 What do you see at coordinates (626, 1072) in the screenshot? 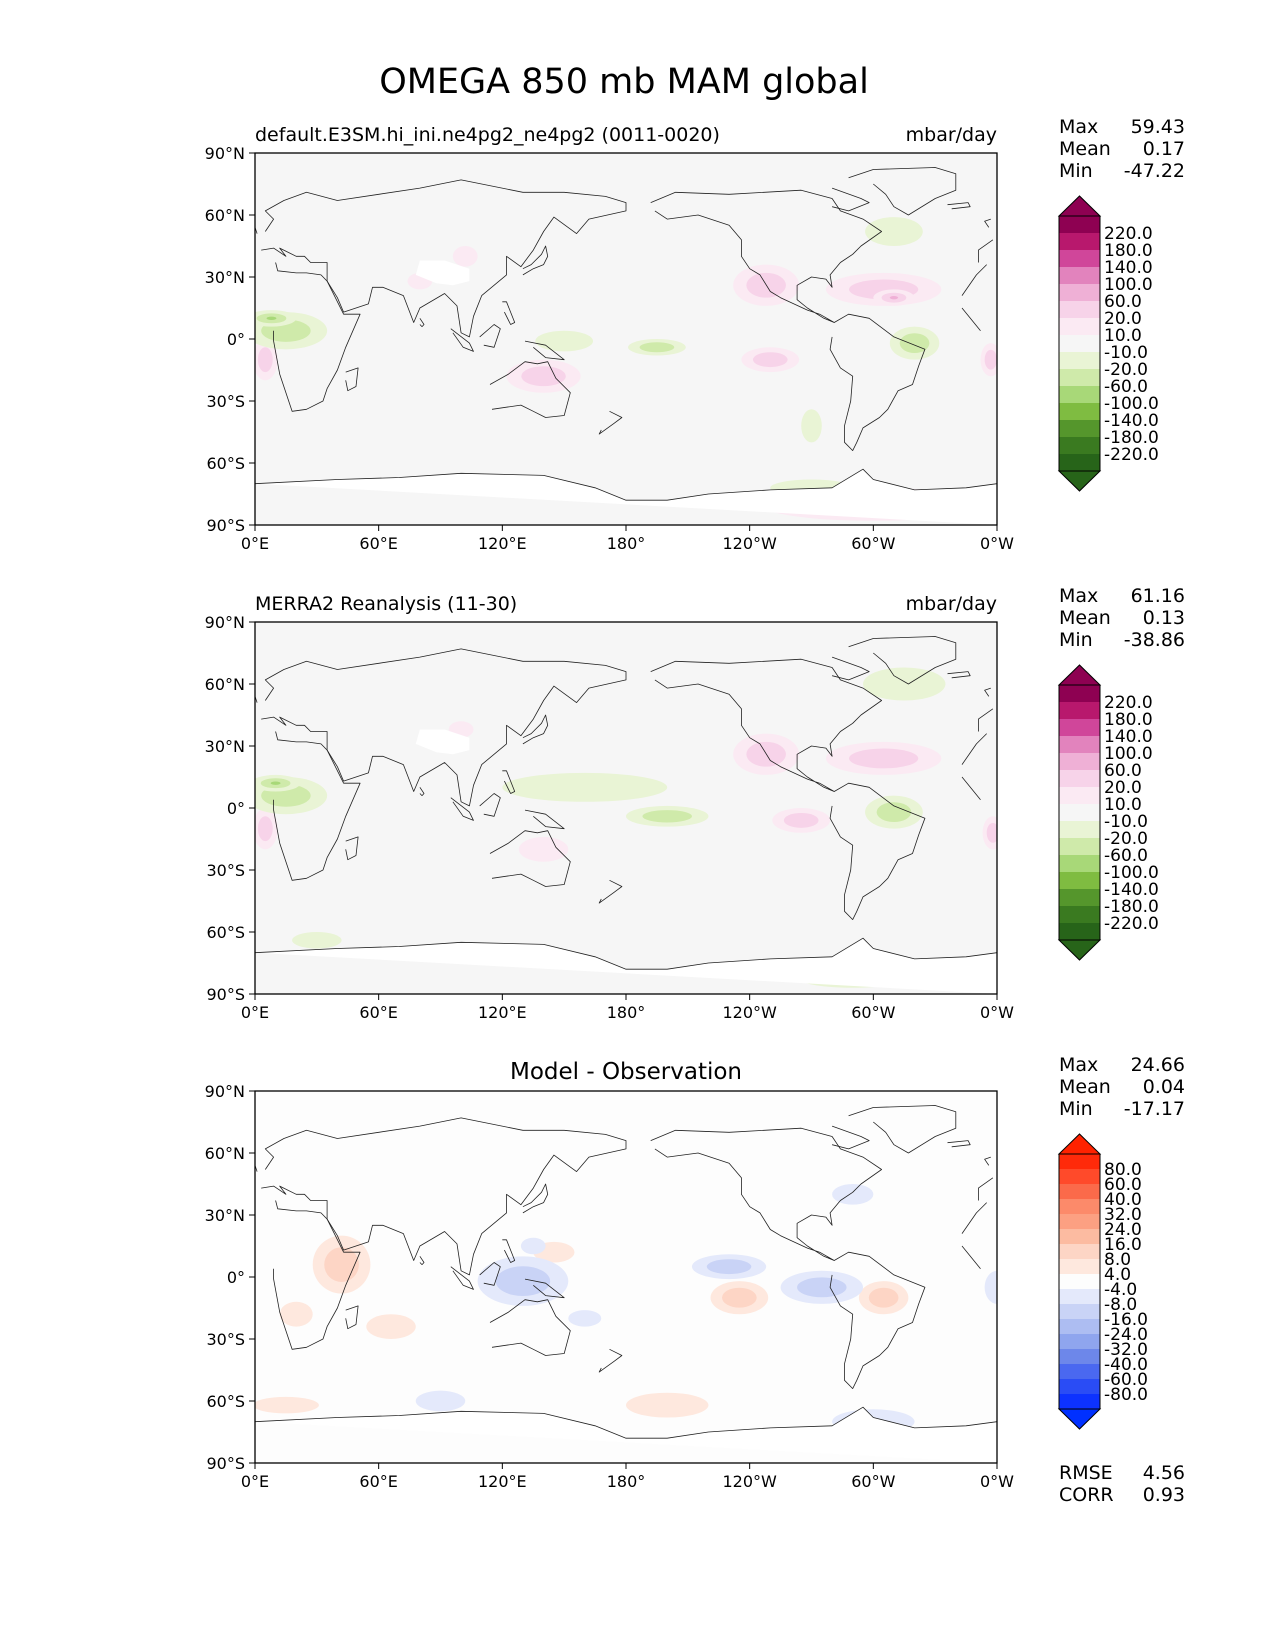
I see `panel-center-title: Model - Observation` at bounding box center [626, 1072].